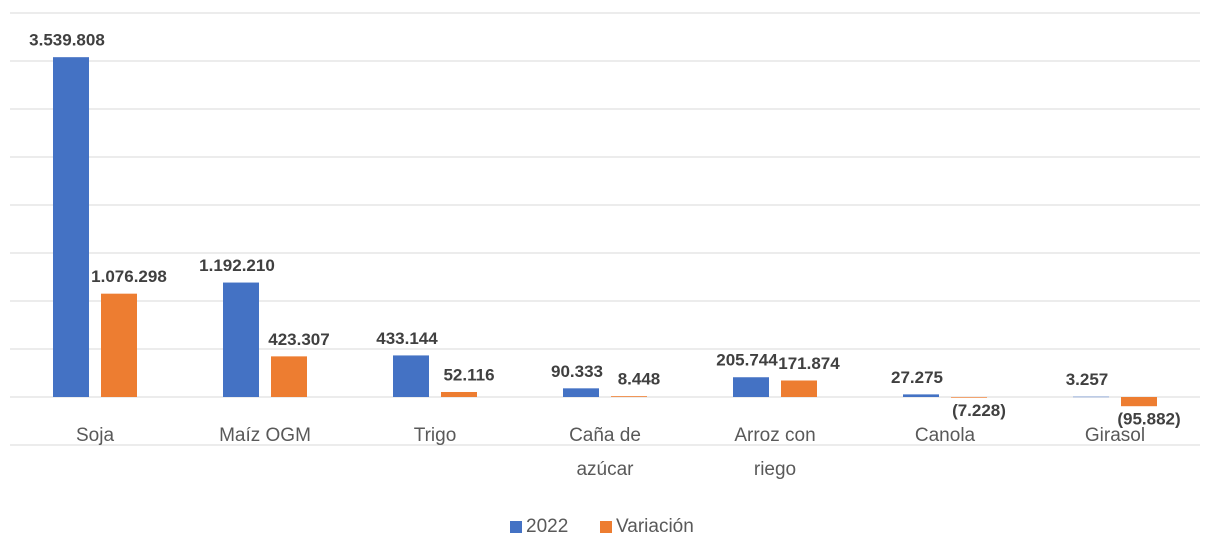 Image resolution: width=1219 pixels, height=540 pixels. What do you see at coordinates (945, 435) in the screenshot?
I see `x-tick-label: Canola` at bounding box center [945, 435].